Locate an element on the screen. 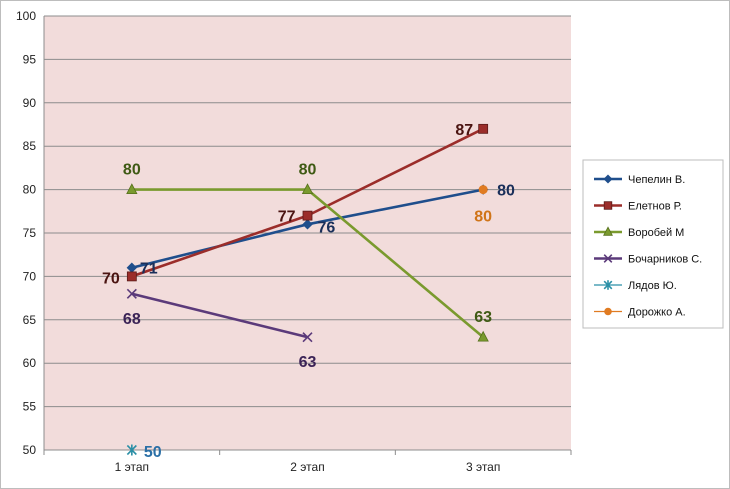 This screenshot has height=489, width=730. y-tick-label: 90 is located at coordinates (30, 103).